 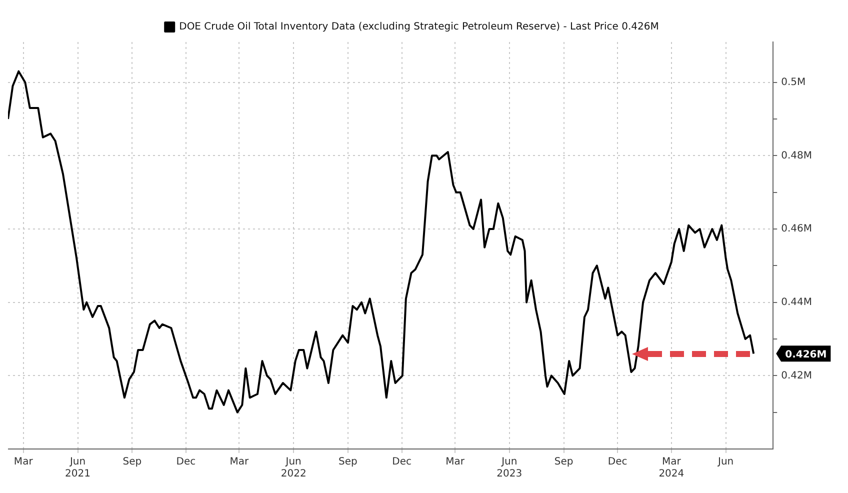 I want to click on legend-label: DOE Crude Oil Total Inventory Data (excluding Strategic Petroleum Reserve) - Last Price 0.426M, so click(x=419, y=27).